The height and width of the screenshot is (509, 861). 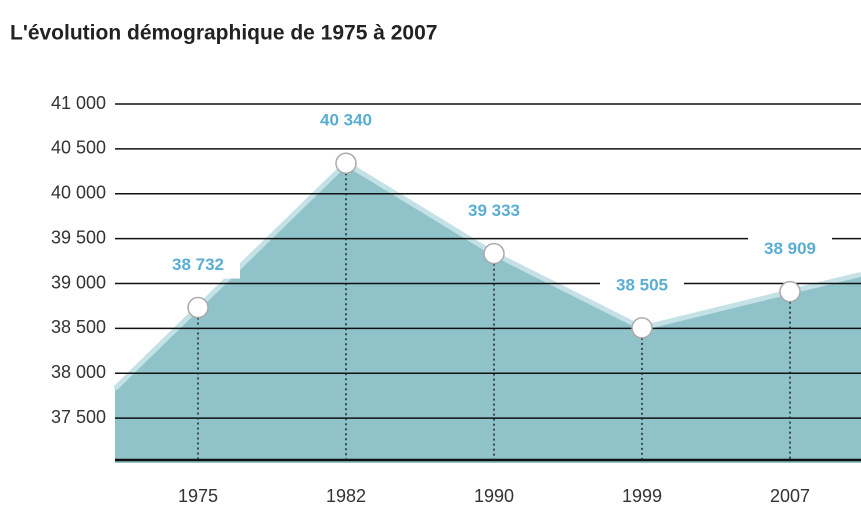 What do you see at coordinates (790, 496) in the screenshot?
I see `x-tick-label: 2007` at bounding box center [790, 496].